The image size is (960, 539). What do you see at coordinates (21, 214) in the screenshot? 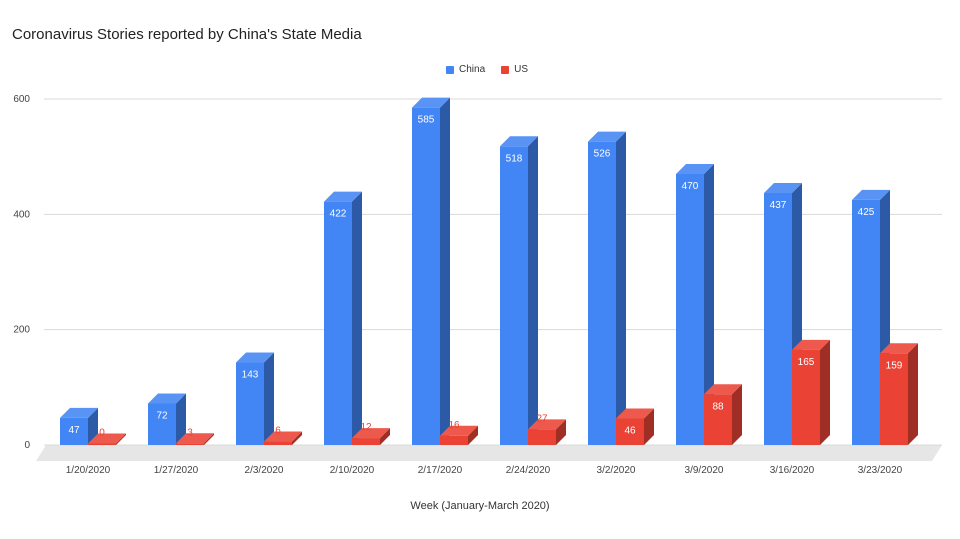
I see `y-tick-label: 400` at bounding box center [21, 214].